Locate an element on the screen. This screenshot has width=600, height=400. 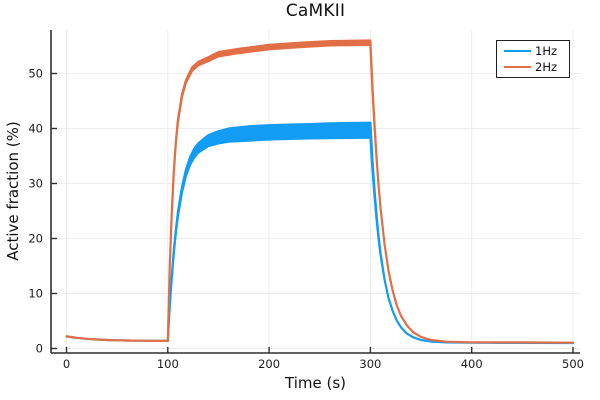
y-tick-label: 40 is located at coordinates (35, 129).